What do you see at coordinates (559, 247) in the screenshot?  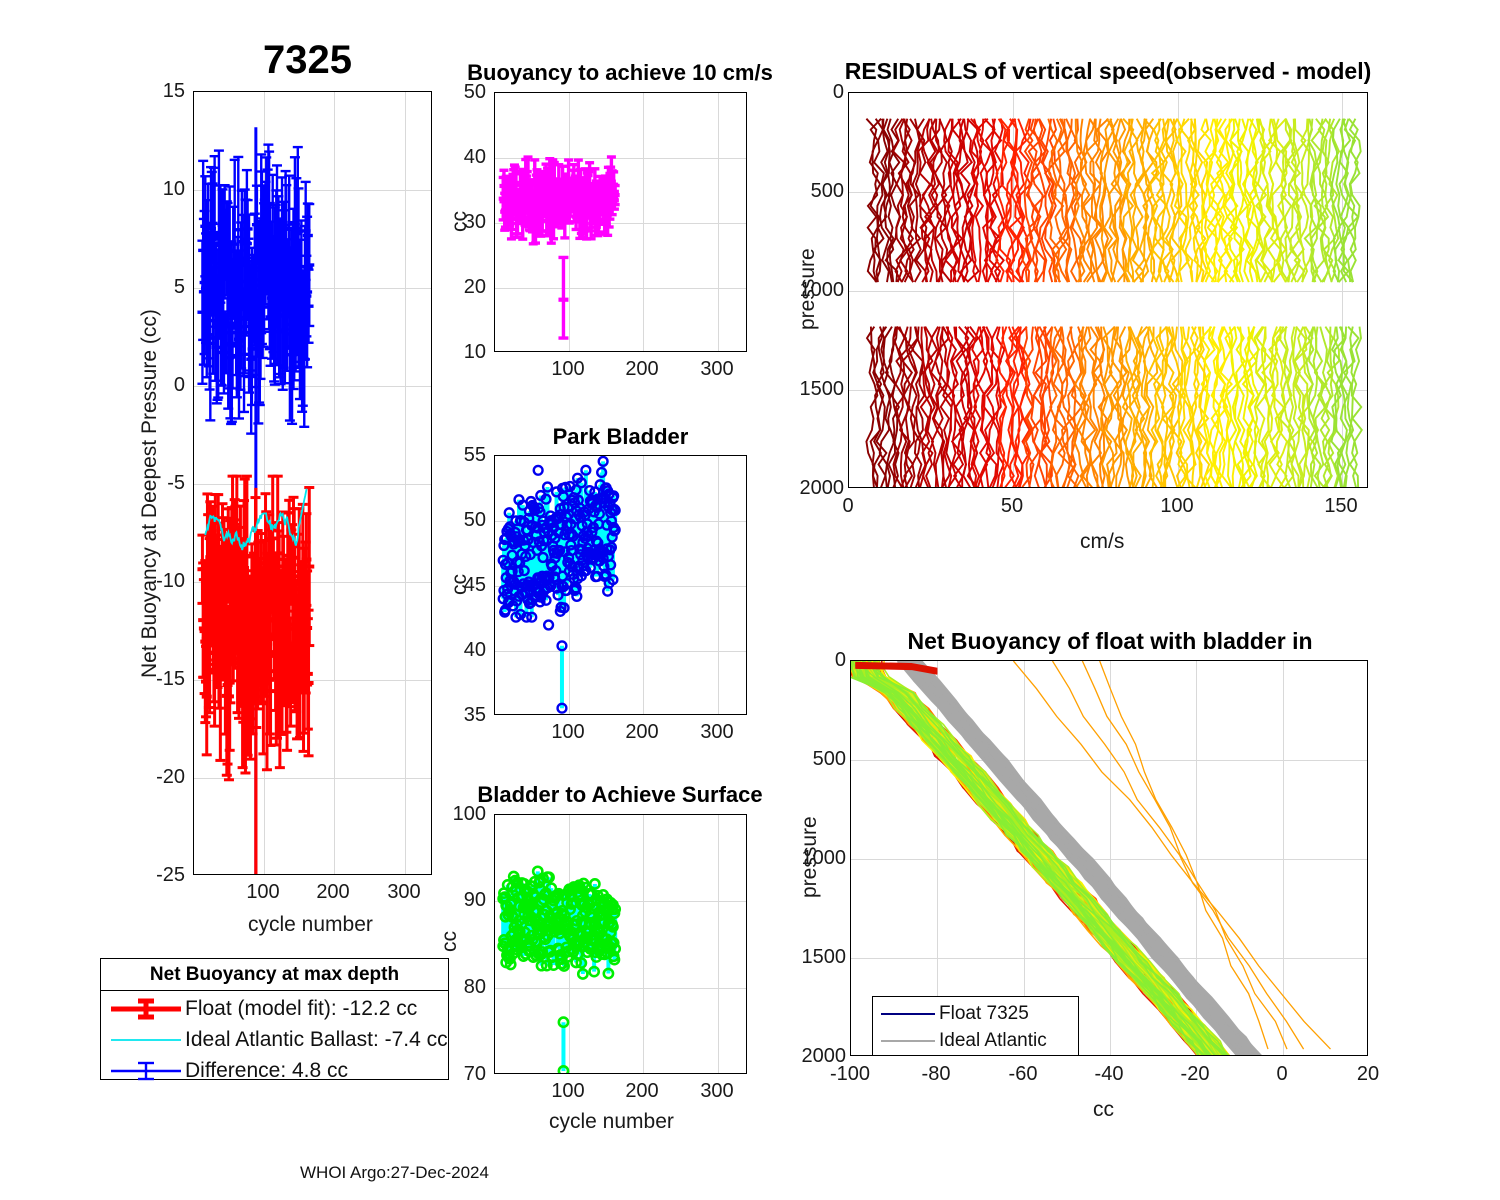 I see `plot-series-buoyancy-10cms` at bounding box center [559, 247].